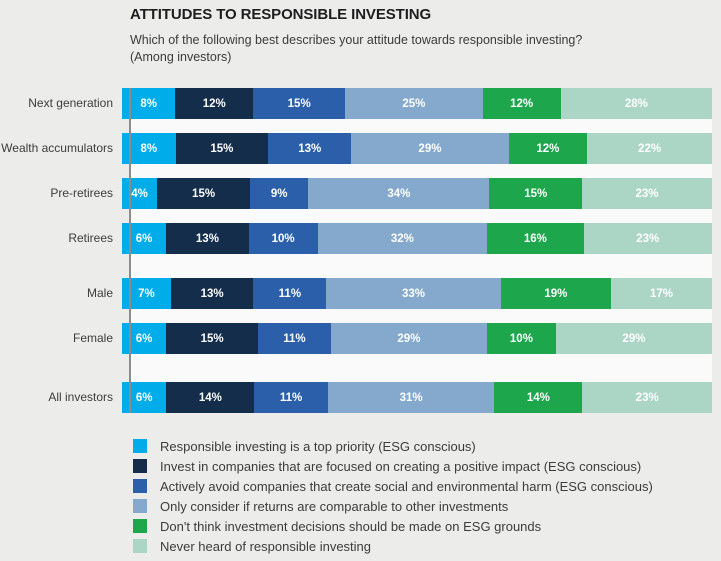 The height and width of the screenshot is (561, 721). I want to click on vertical-axis-line, so click(130, 250).